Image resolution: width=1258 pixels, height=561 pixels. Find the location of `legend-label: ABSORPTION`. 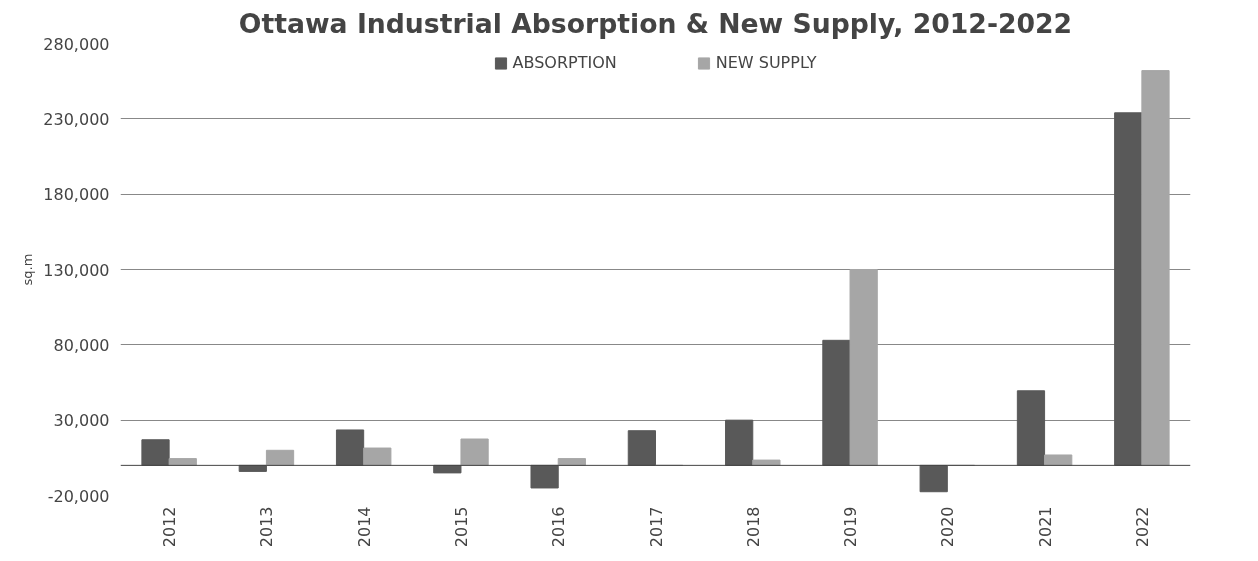

legend-label: ABSORPTION is located at coordinates (564, 62).